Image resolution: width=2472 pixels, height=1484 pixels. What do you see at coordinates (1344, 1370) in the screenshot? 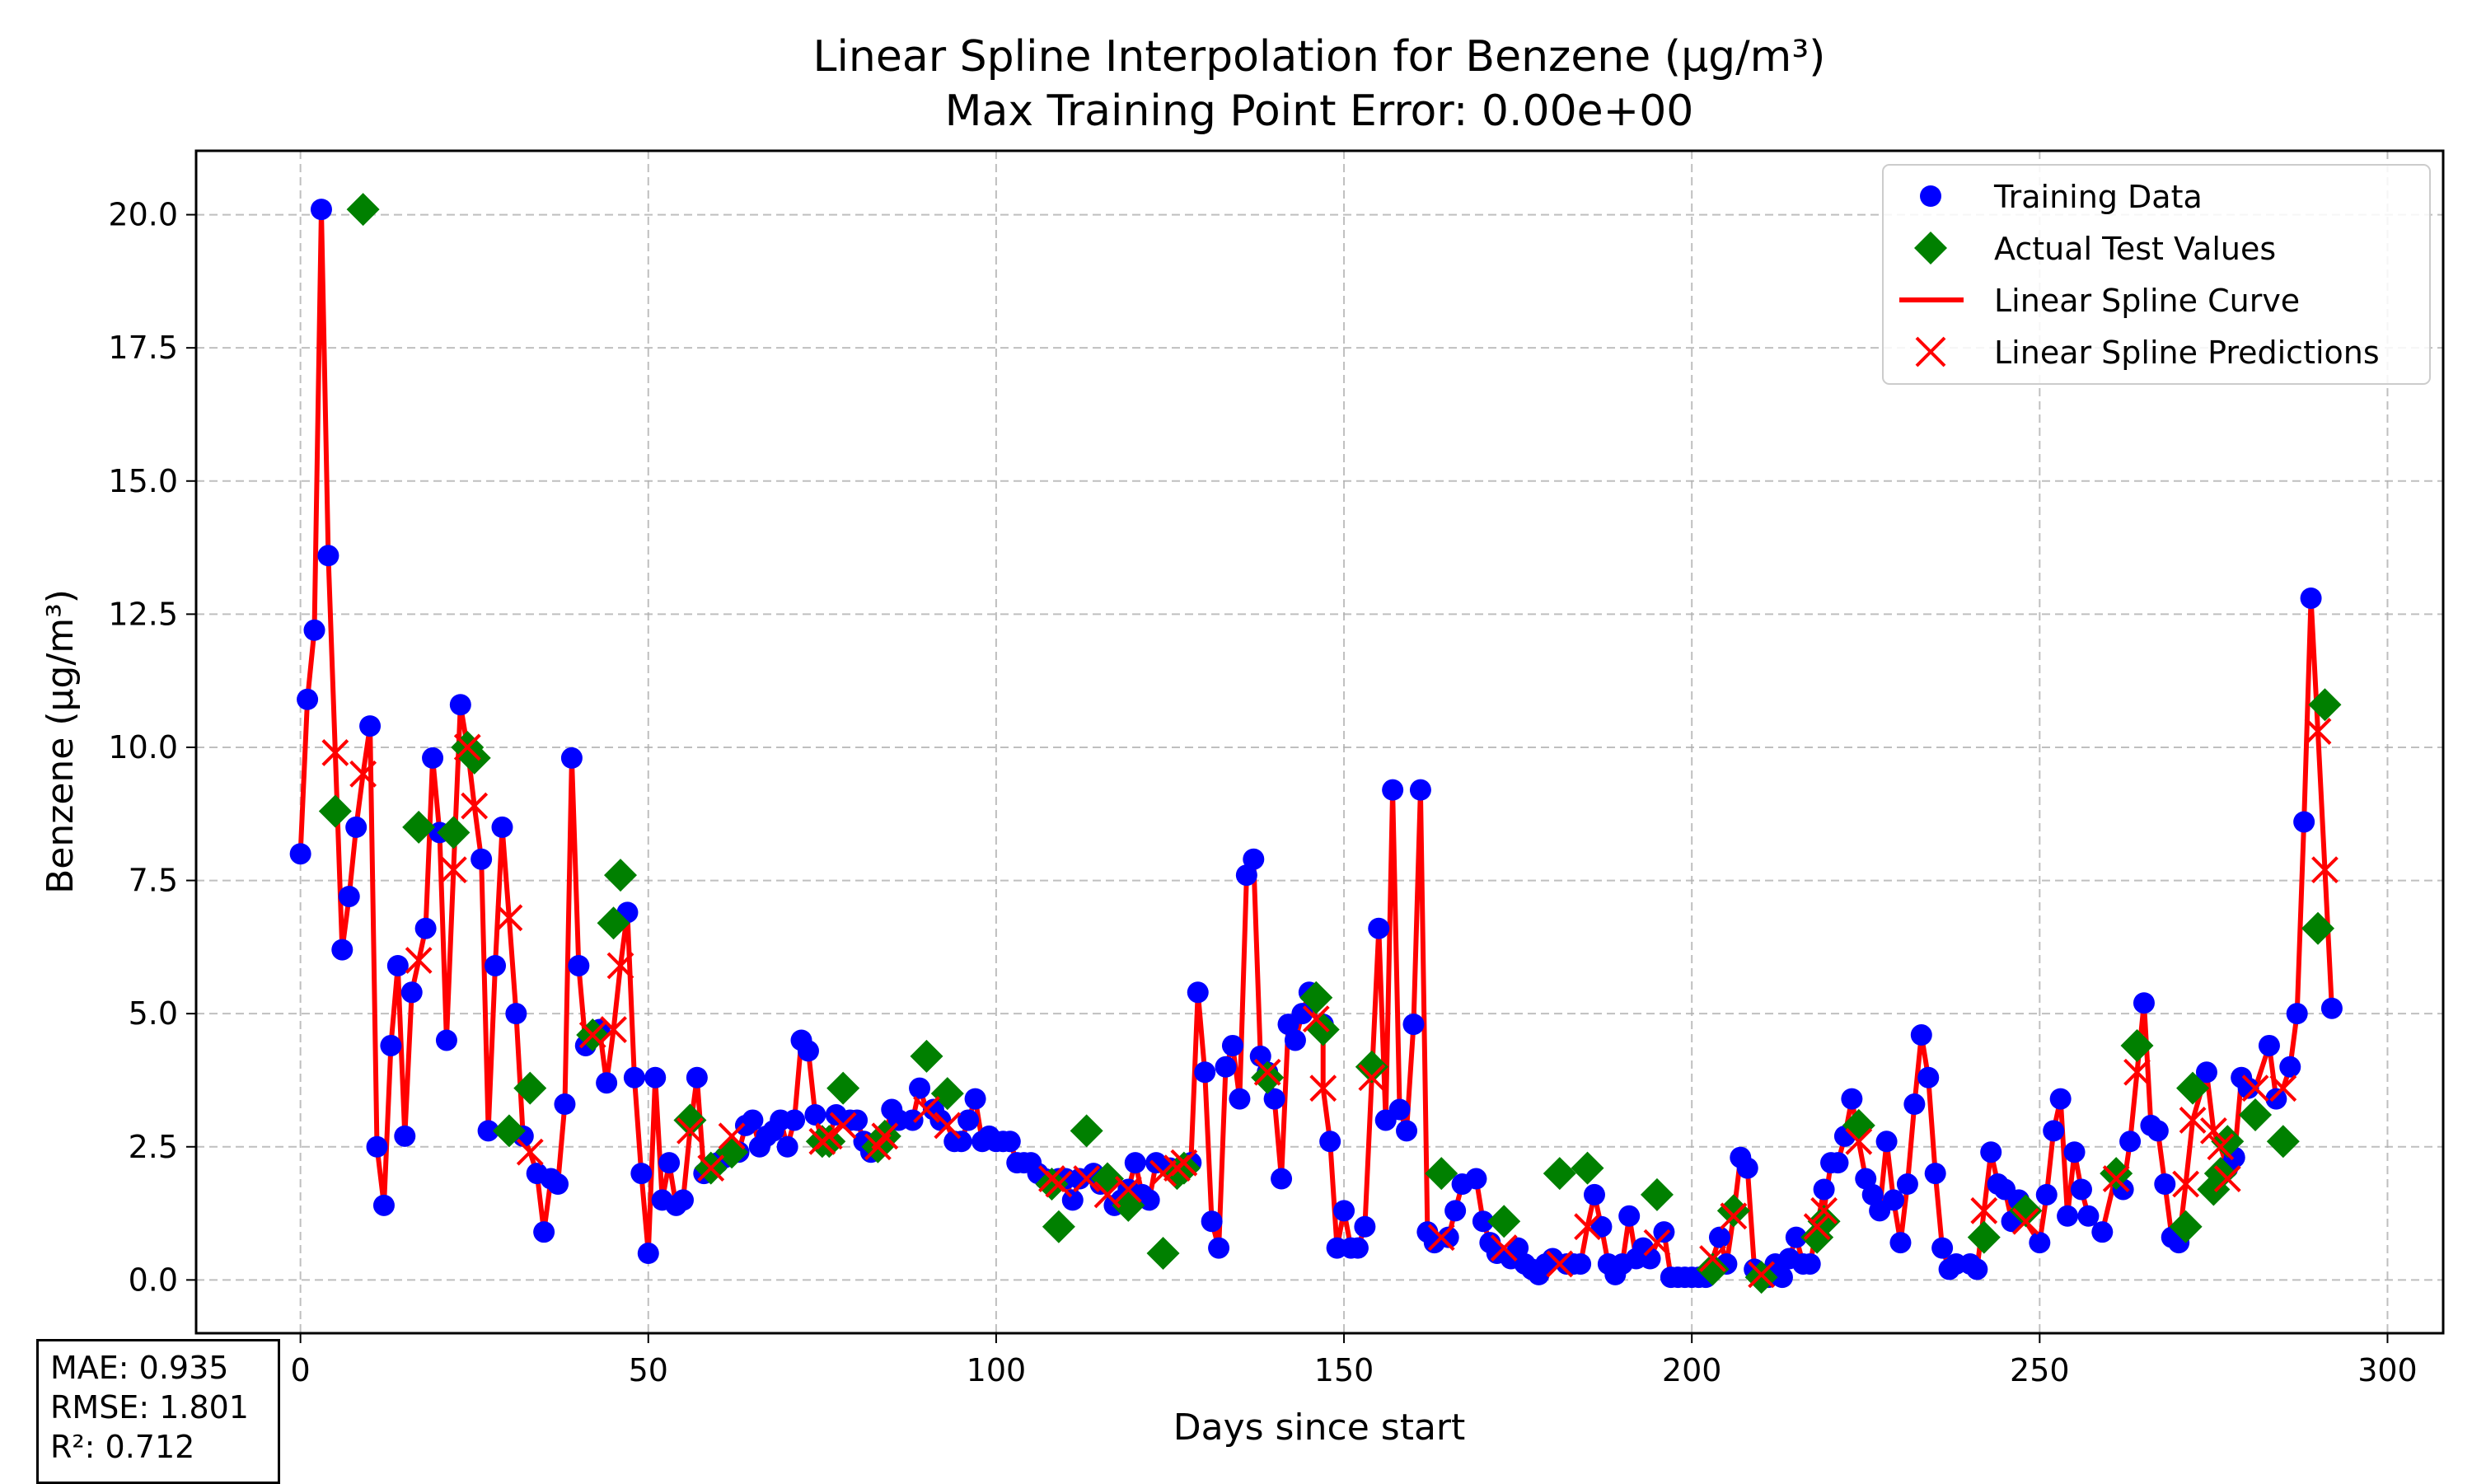
I see `x-tick-label: 150` at bounding box center [1344, 1370].